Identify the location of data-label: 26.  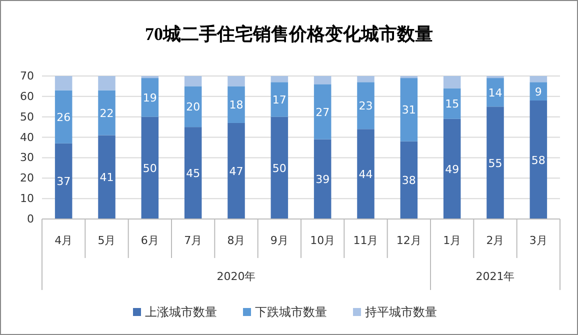
(63, 117).